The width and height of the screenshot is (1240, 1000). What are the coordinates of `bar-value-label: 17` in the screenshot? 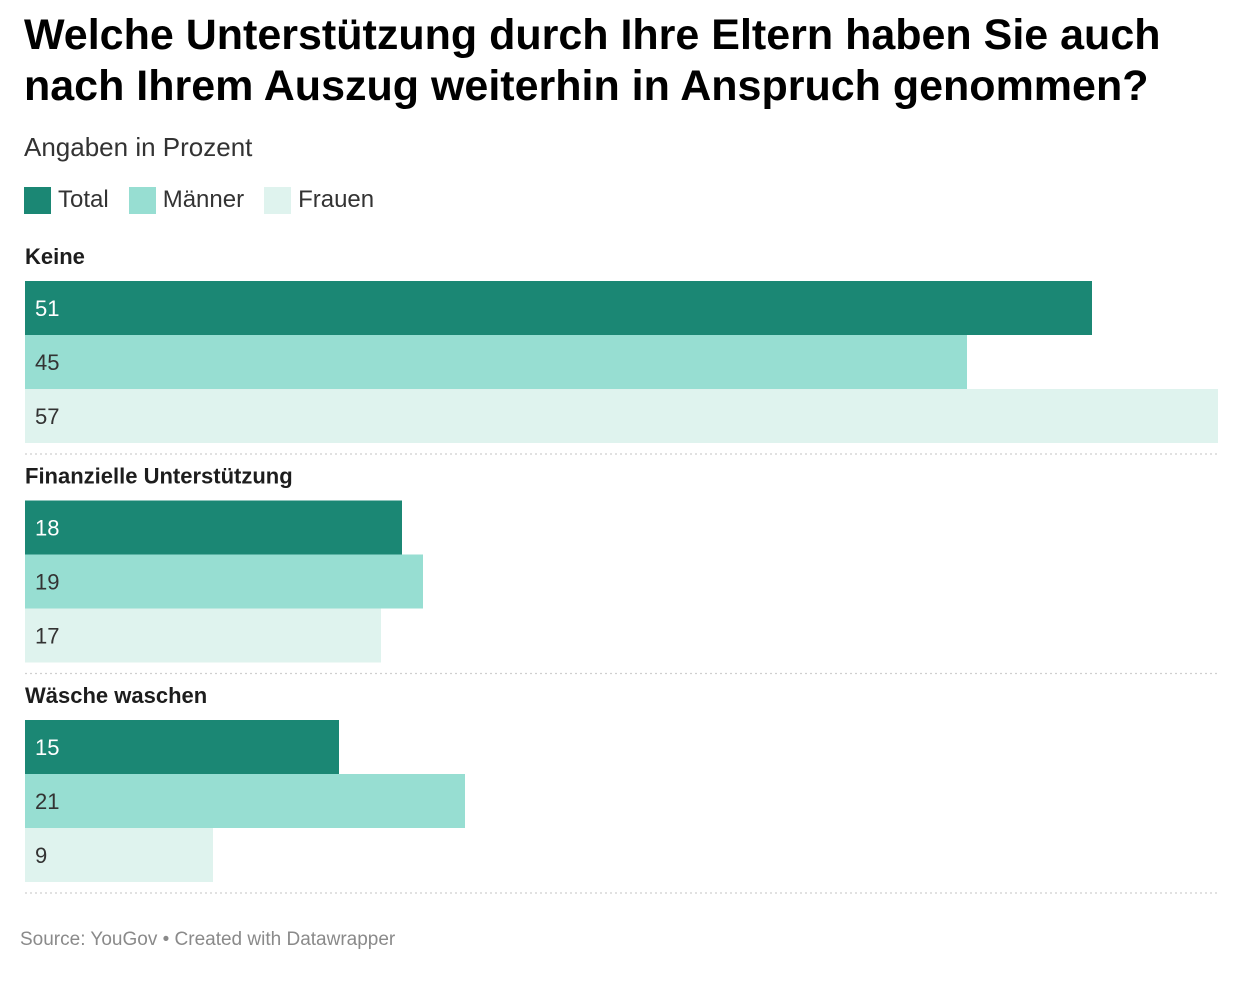 It's located at (47, 636).